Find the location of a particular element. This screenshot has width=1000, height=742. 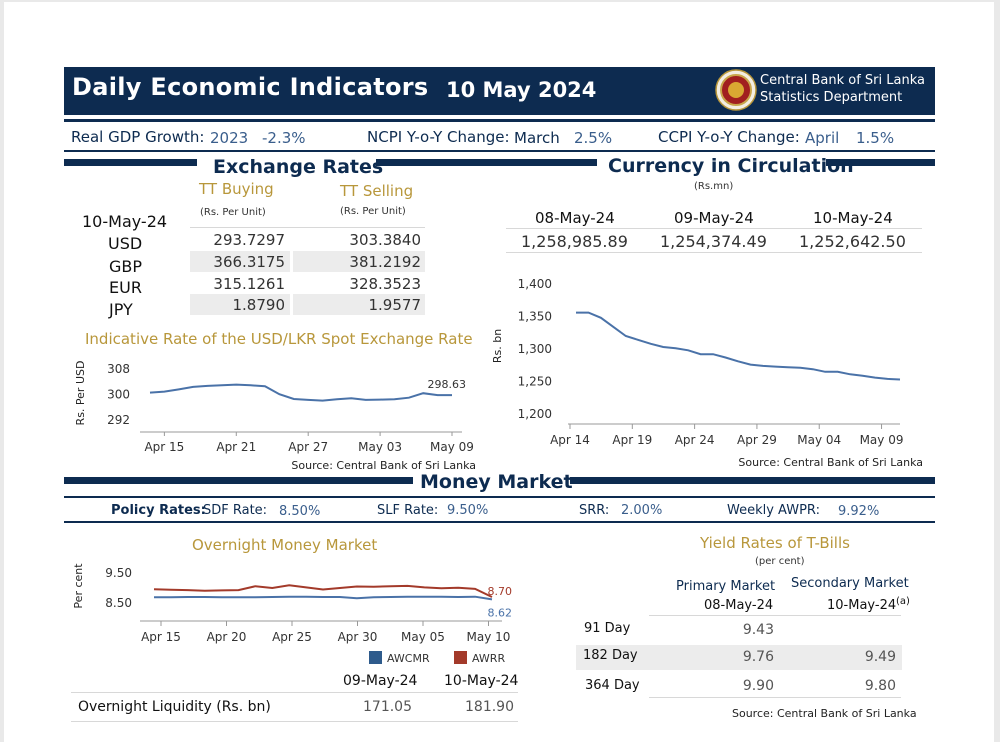

usd-chart-ylabel: Rs. Per USD is located at coordinates (80, 393).